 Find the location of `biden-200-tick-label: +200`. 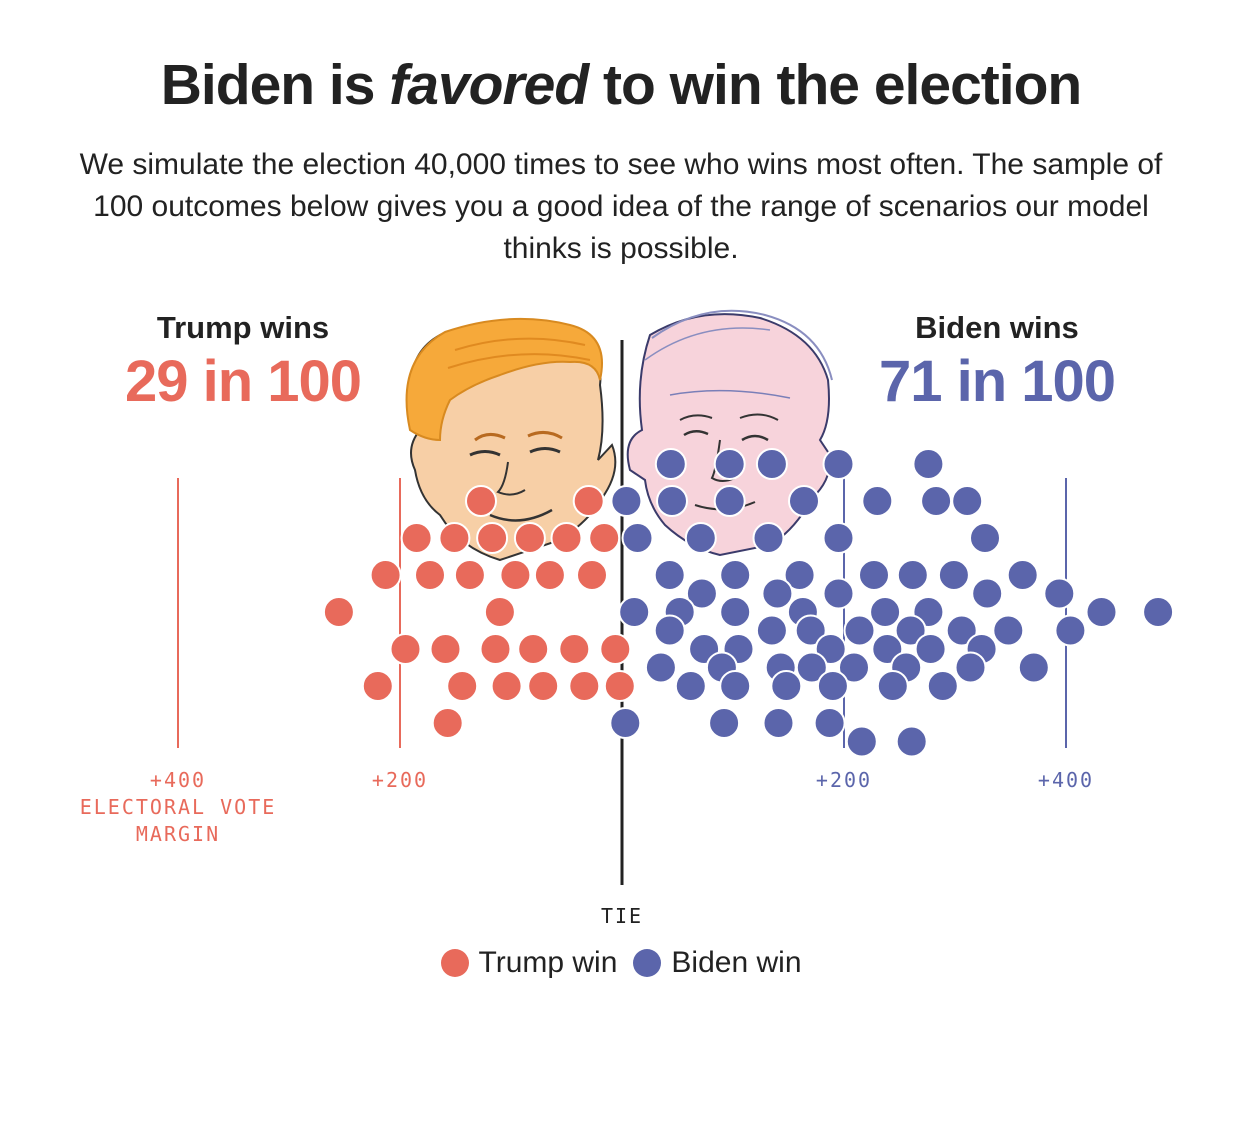

biden-200-tick-label: +200 is located at coordinates (844, 780).